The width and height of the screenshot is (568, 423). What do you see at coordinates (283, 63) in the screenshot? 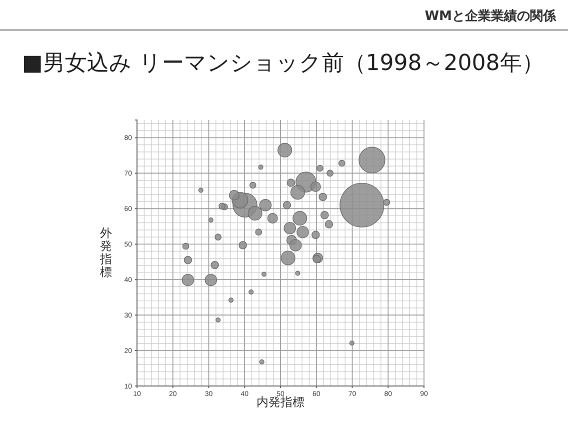
I see `chart-title: ■男女込み リーマンショック前（1998～2008年）` at bounding box center [283, 63].